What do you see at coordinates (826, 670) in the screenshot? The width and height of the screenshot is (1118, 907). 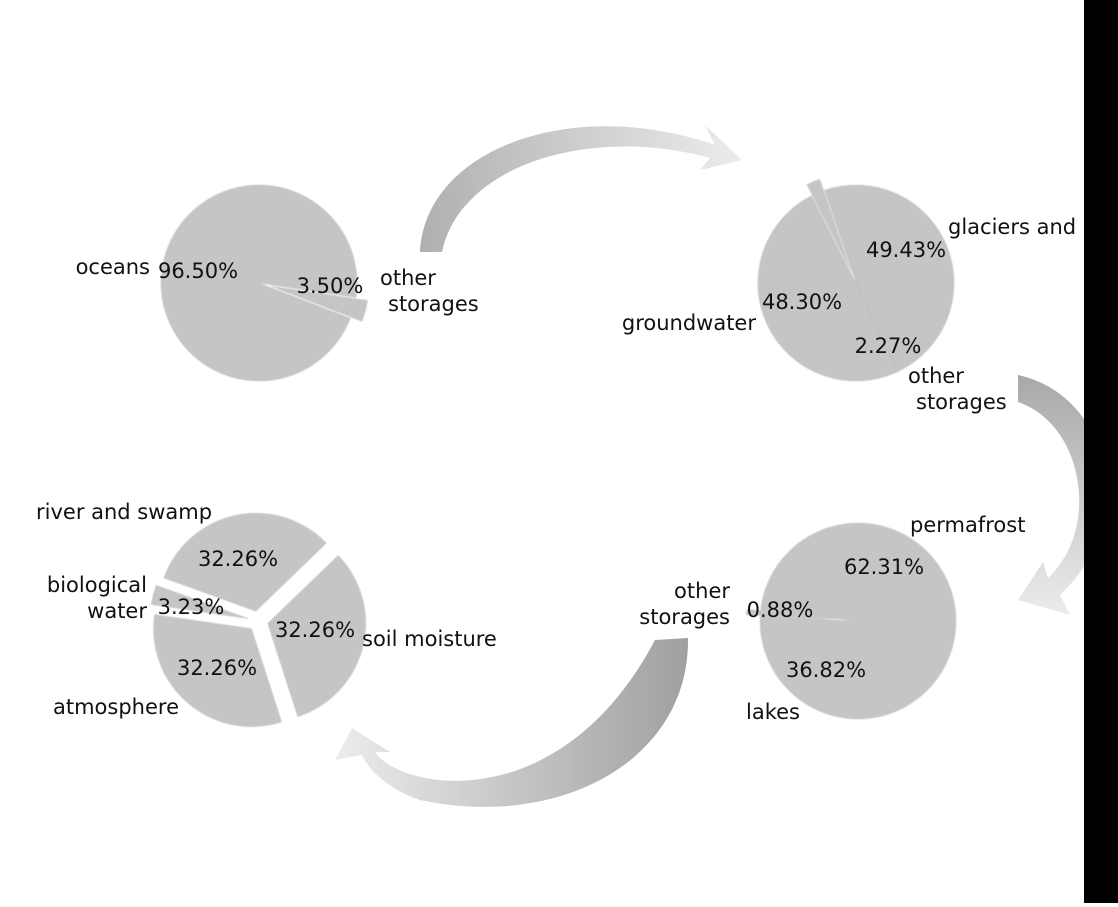 I see `slice-percent-lakes: 36.82%` at bounding box center [826, 670].